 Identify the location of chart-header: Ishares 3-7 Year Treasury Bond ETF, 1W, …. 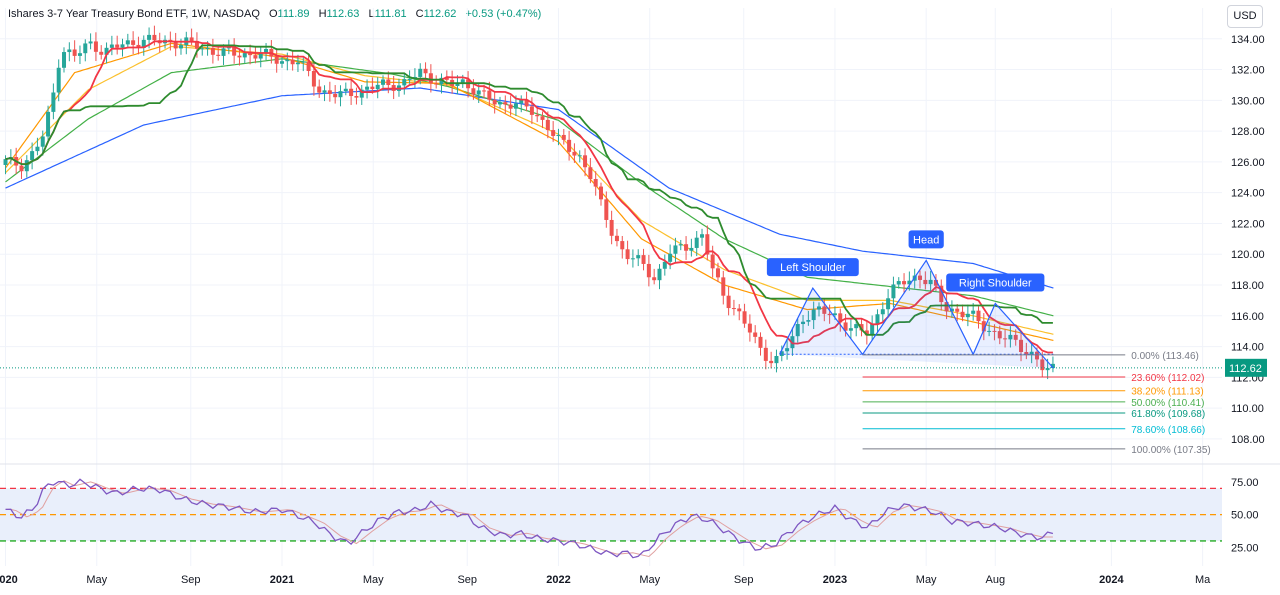
(274, 14).